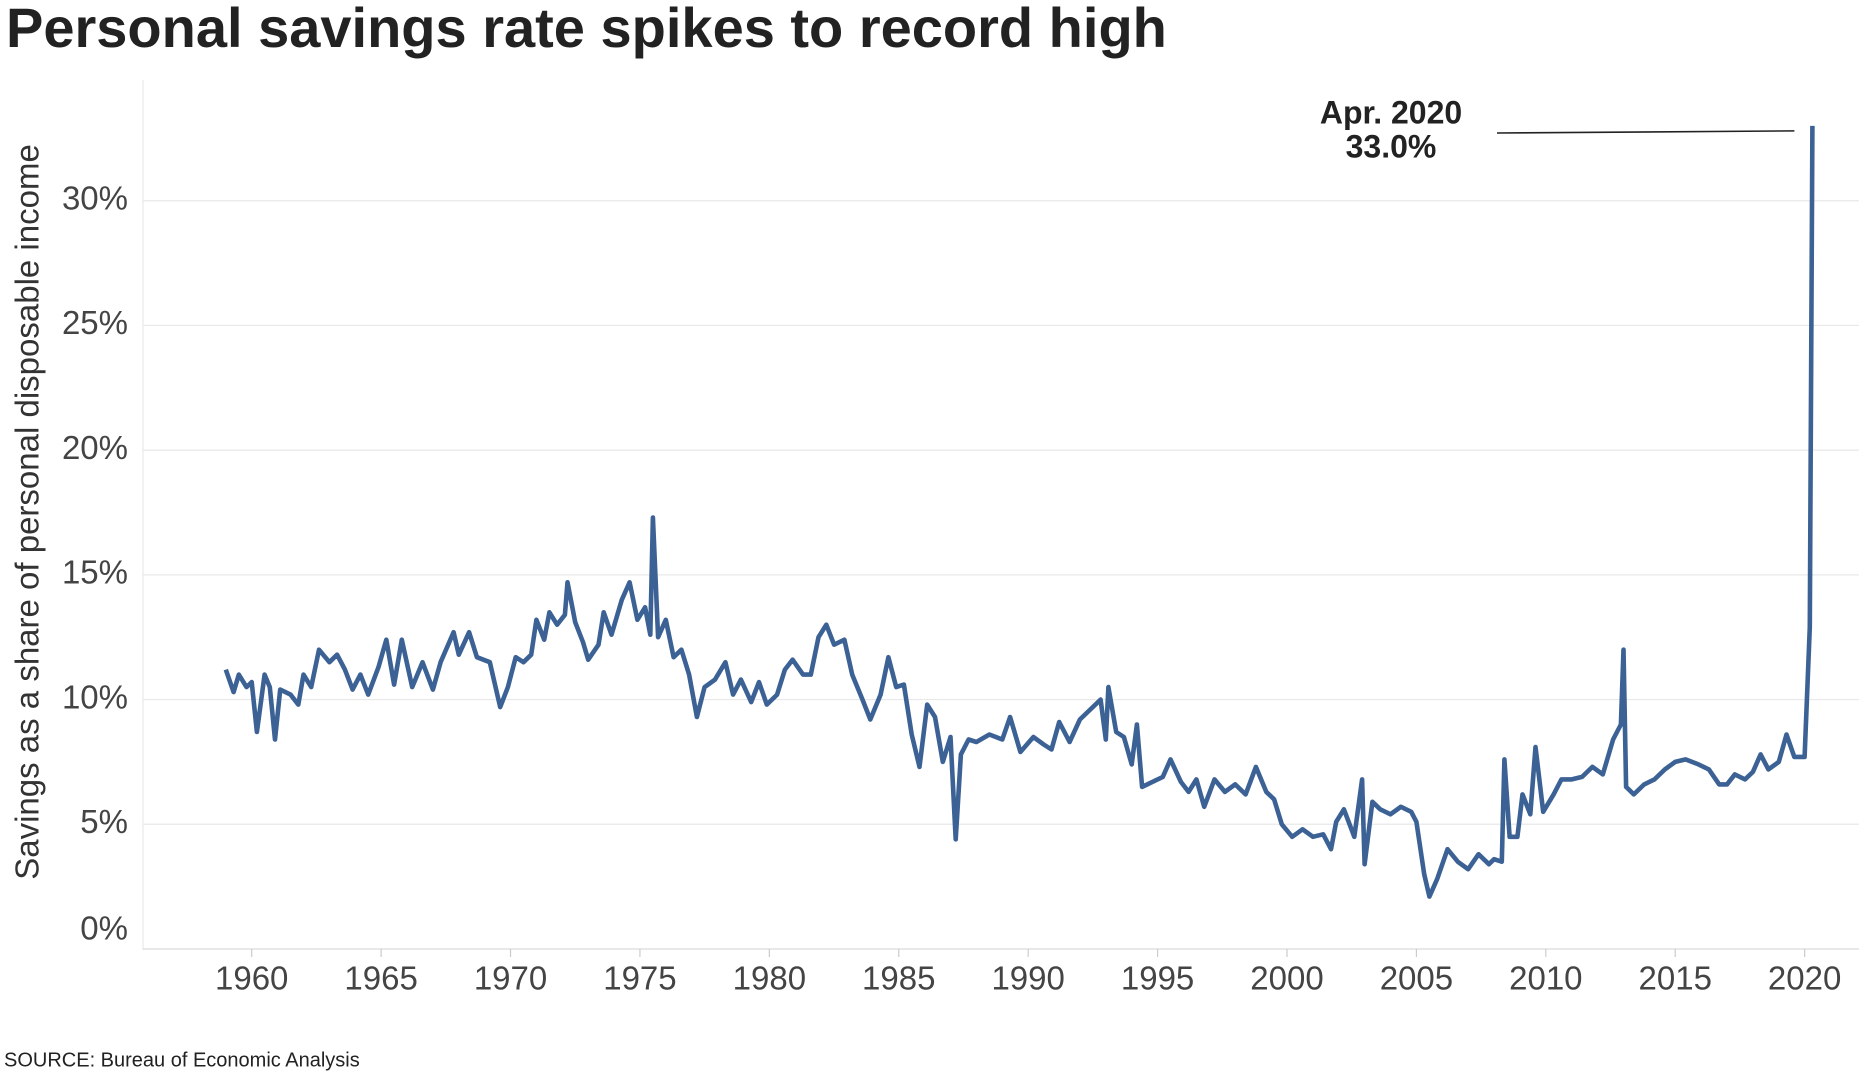 Image resolution: width=1863 pixels, height=1078 pixels. What do you see at coordinates (1027, 978) in the screenshot?
I see `x-tick-label: 1990` at bounding box center [1027, 978].